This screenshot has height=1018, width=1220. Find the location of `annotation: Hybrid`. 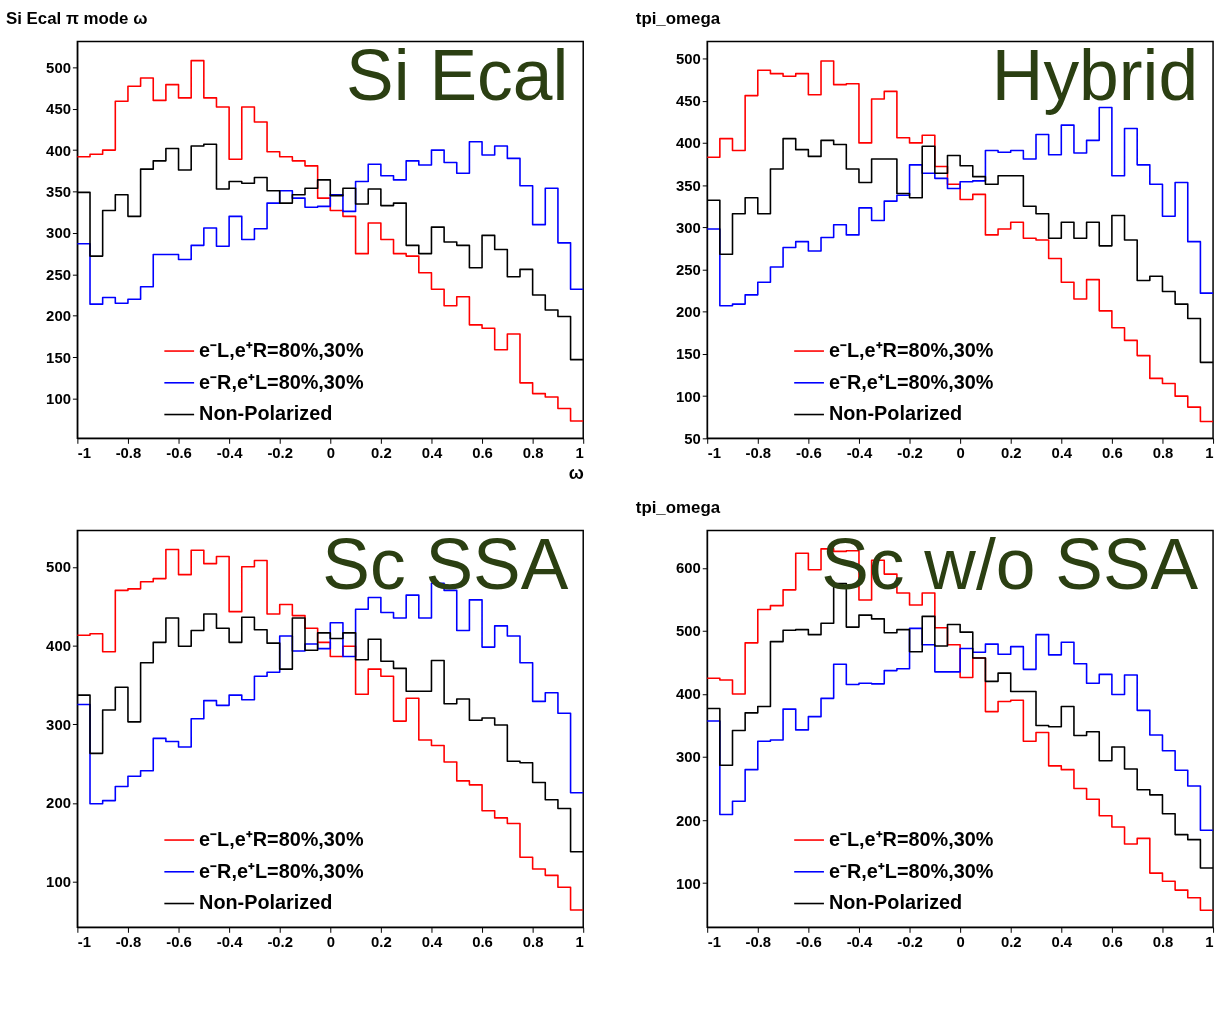

annotation: Hybrid is located at coordinates (1095, 75).